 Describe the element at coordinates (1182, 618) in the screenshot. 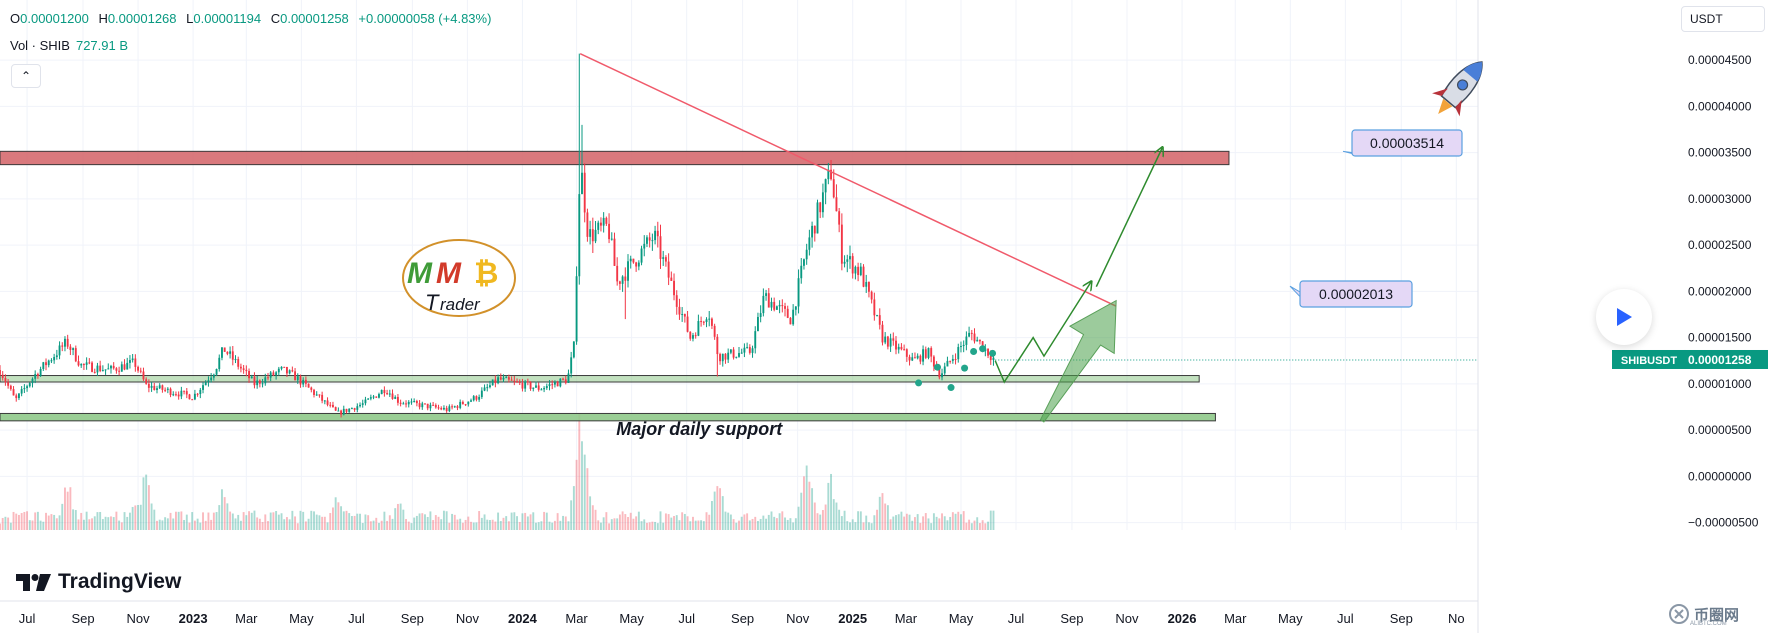

I see `time-tick-label: 2026` at that location.